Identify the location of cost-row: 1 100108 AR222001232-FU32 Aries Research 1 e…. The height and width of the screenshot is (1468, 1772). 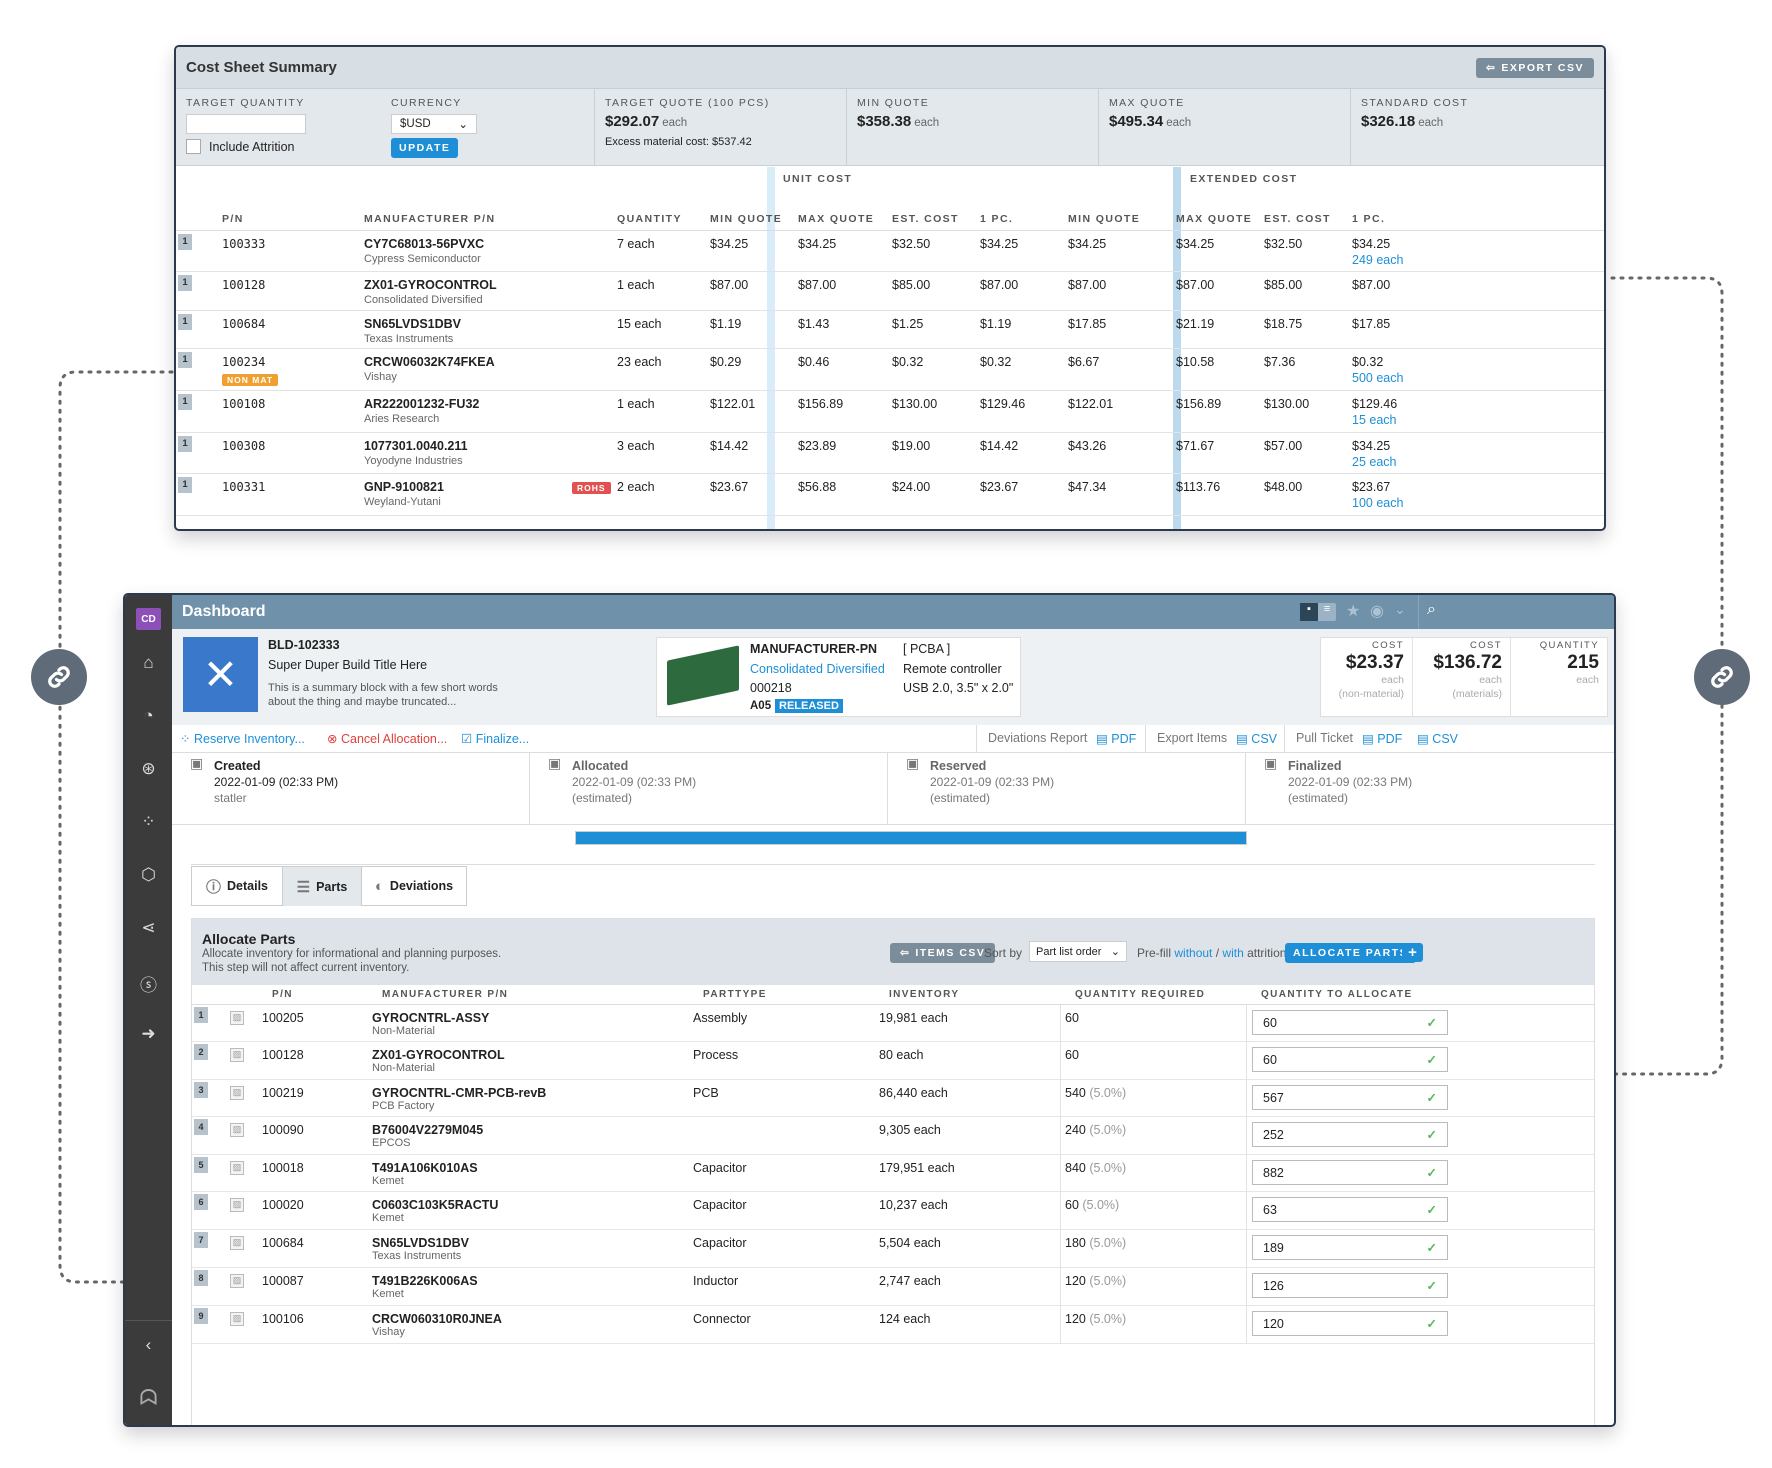
(890, 412).